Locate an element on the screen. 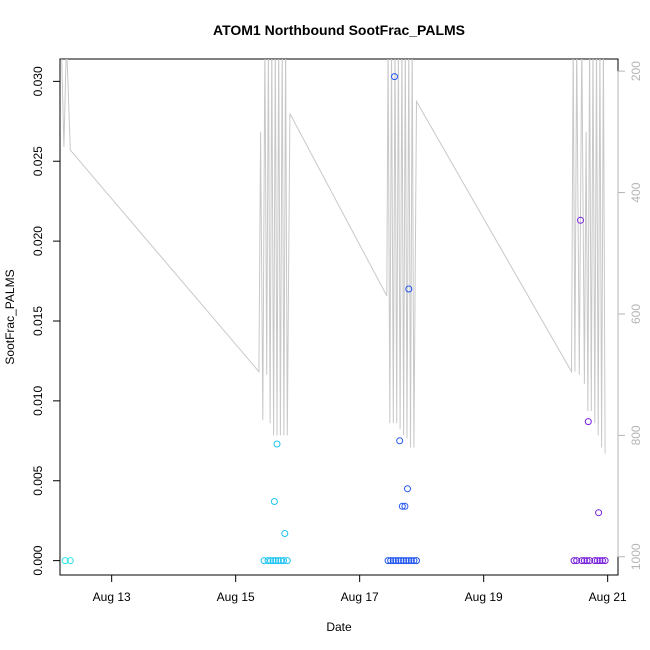  y-axis-label: SootFrac_PALMS is located at coordinates (10, 316).